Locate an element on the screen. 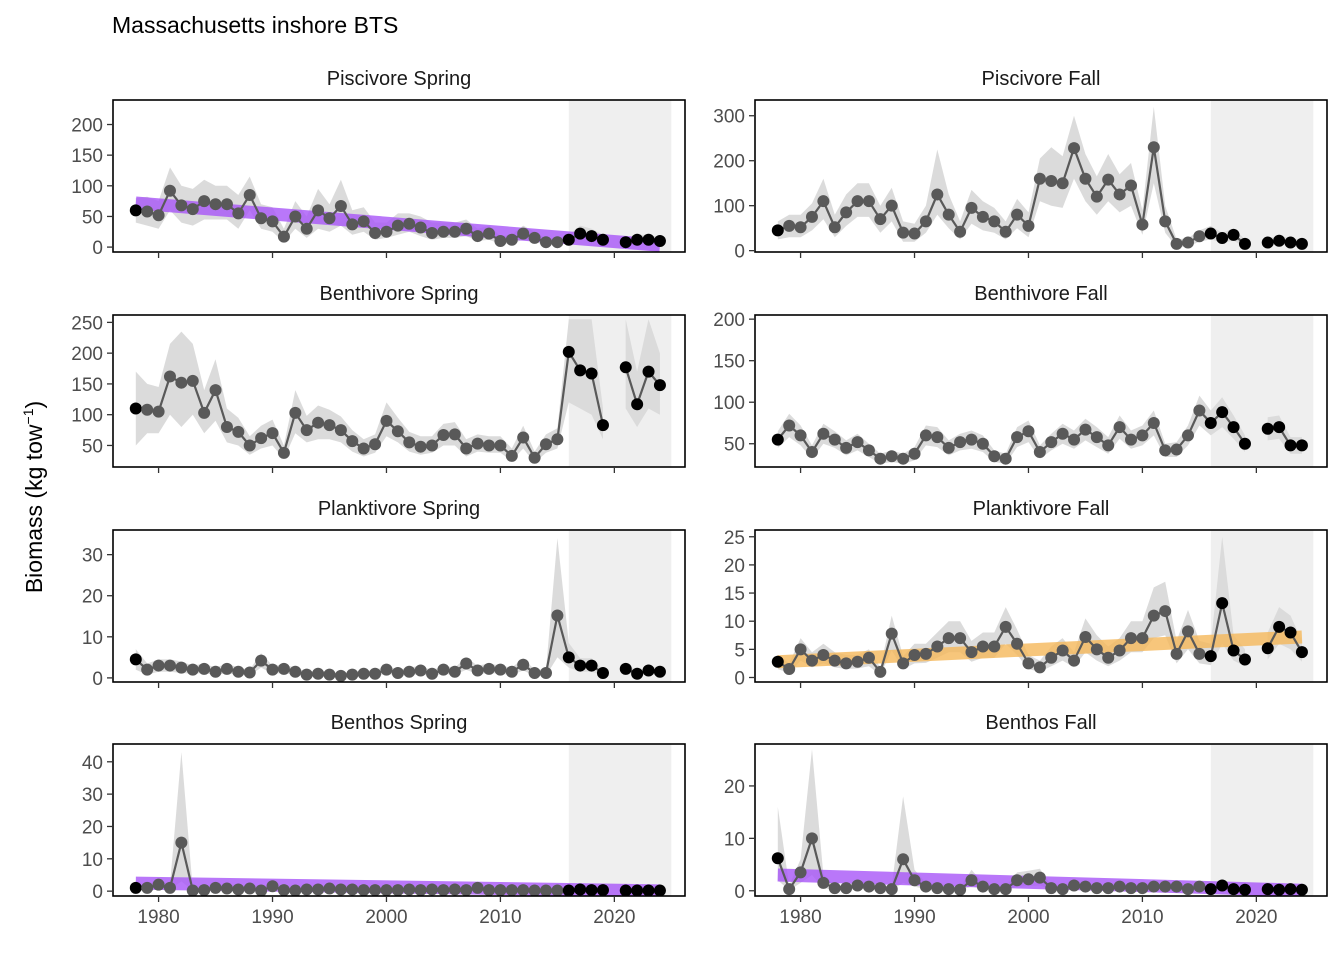 This screenshot has height=965, width=1344. y-axis-label: Biomass (kg tow−1) is located at coordinates (33, 497).